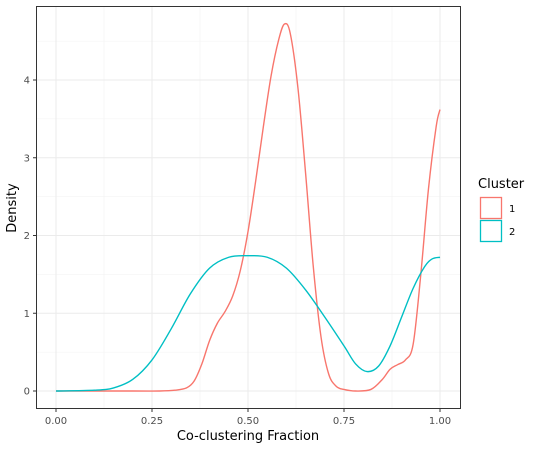 This screenshot has height=450, width=540. I want to click on legend: Cluster 12, so click(501, 210).